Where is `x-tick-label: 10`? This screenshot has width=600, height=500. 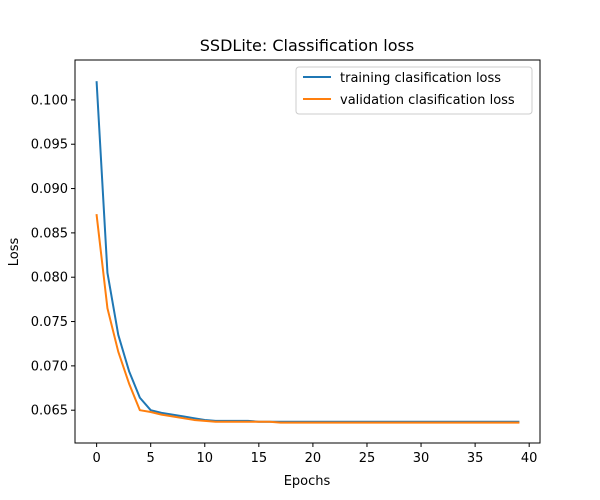
x-tick-label: 10 is located at coordinates (204, 458).